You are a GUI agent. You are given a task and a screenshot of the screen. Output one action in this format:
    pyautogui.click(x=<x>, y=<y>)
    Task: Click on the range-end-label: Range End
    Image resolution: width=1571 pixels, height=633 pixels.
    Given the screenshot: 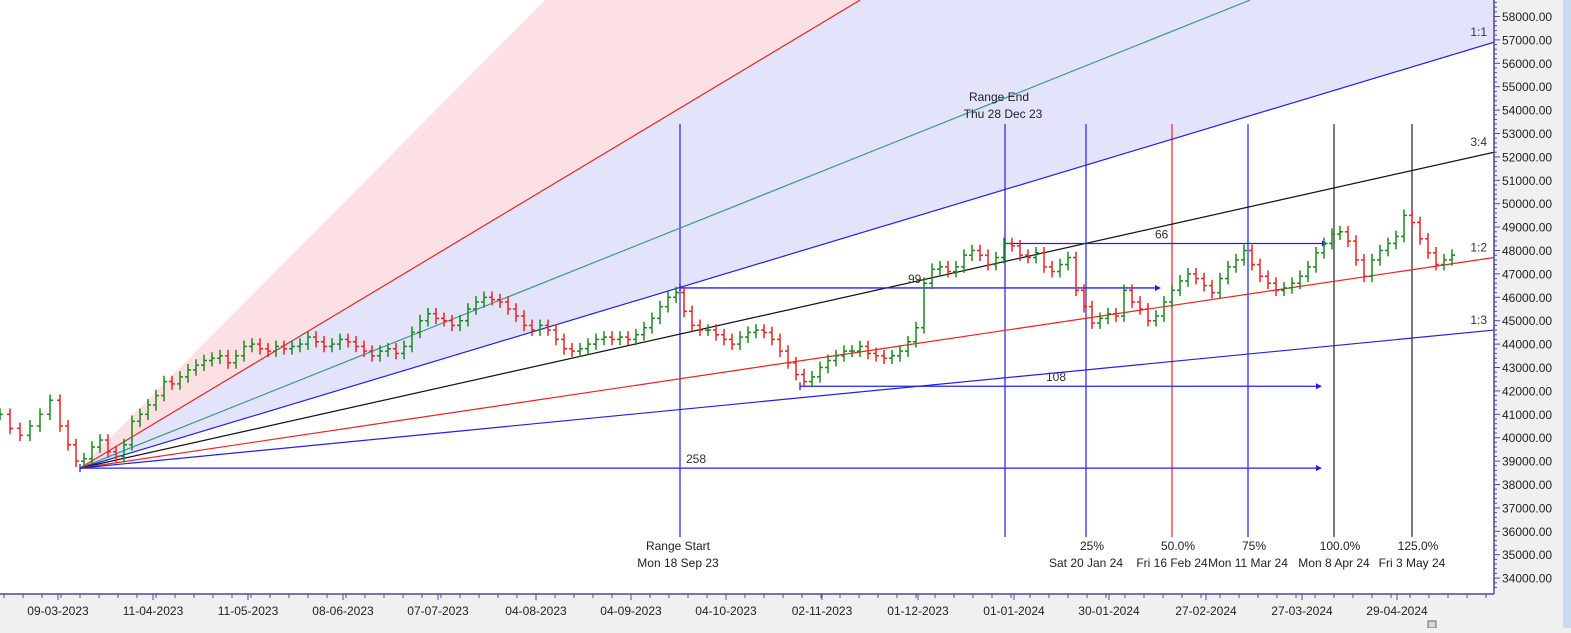 What is the action you would take?
    pyautogui.click(x=999, y=97)
    